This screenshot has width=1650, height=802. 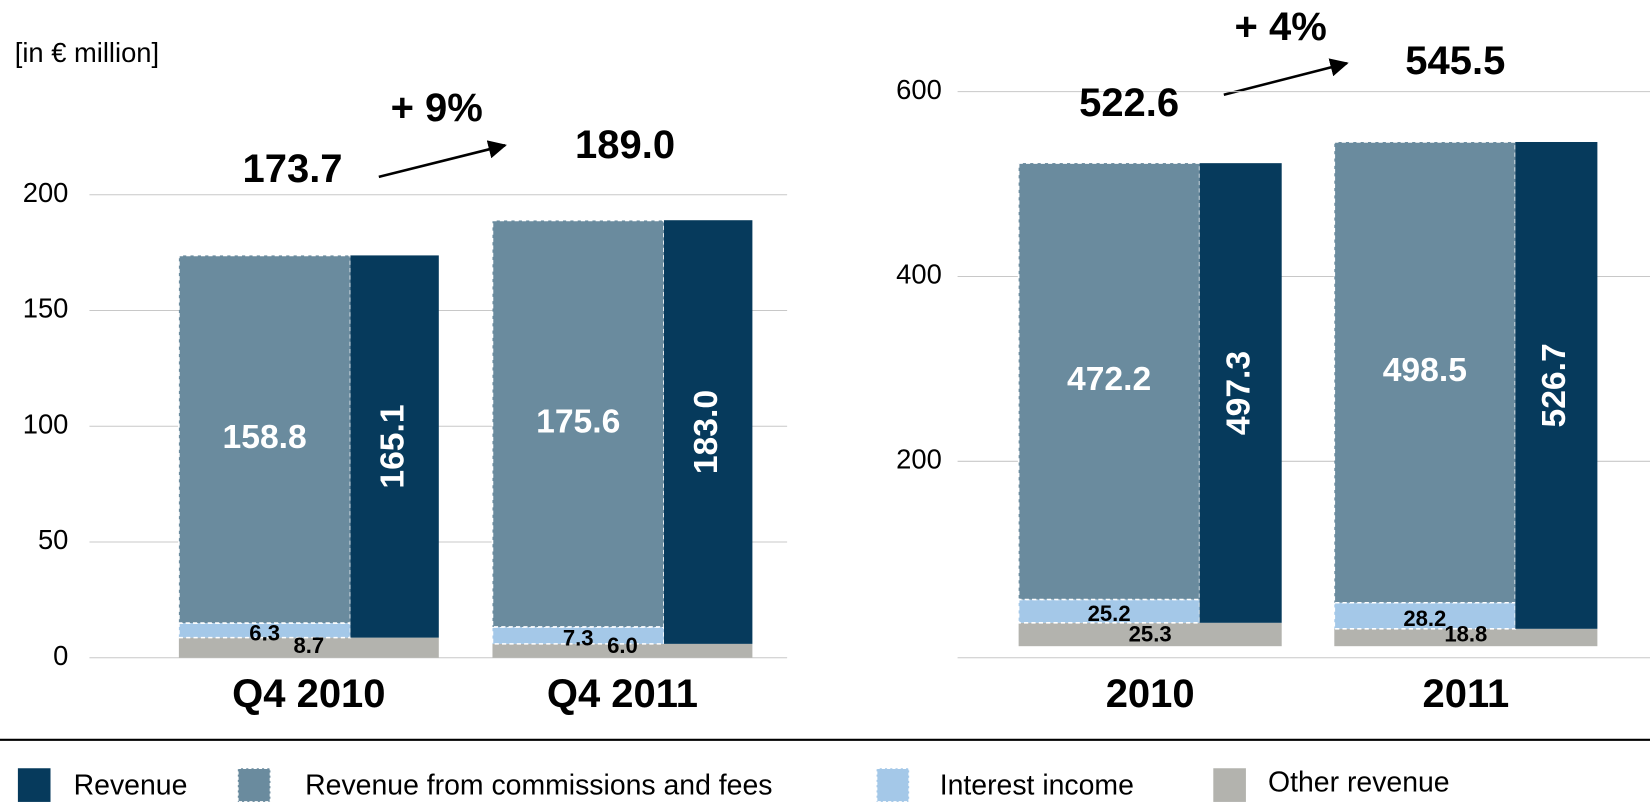 I want to click on legend-label: Revenue, so click(x=131, y=786).